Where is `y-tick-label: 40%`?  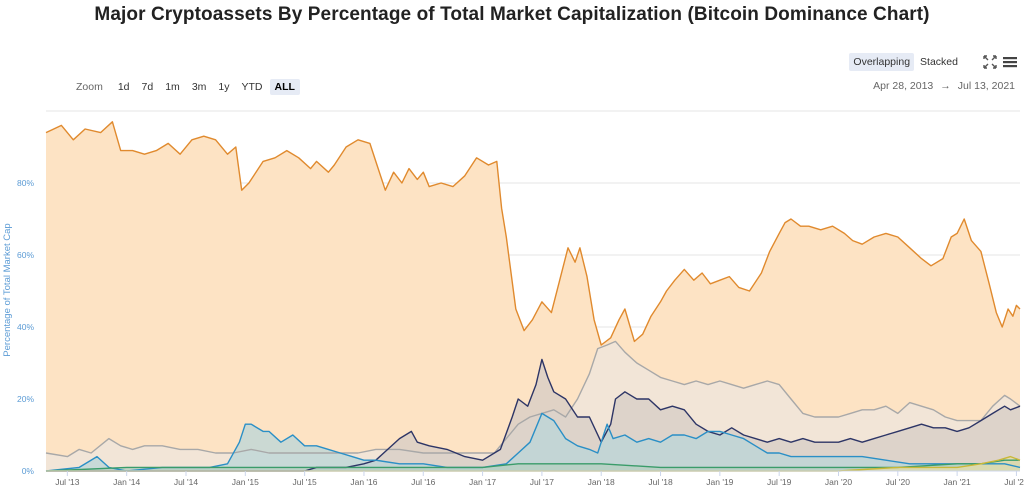
y-tick-label: 40% is located at coordinates (25, 327).